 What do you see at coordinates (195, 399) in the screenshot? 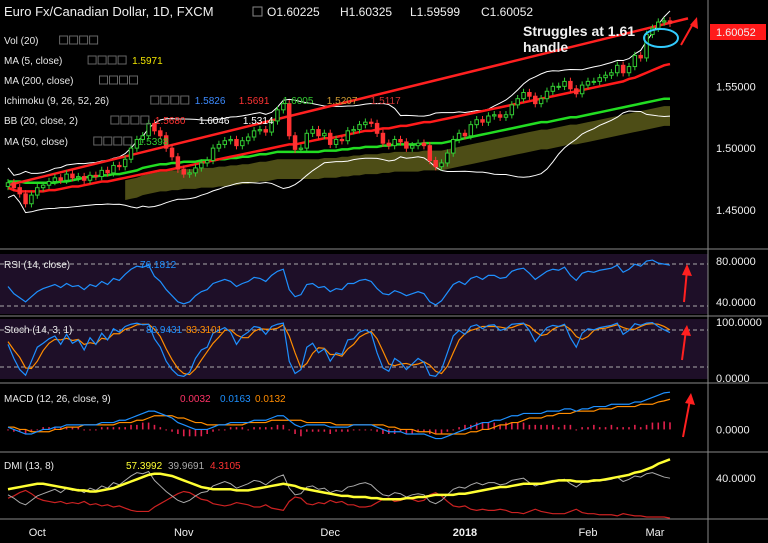
I see `macd-value-hist: 0.0032` at bounding box center [195, 399].